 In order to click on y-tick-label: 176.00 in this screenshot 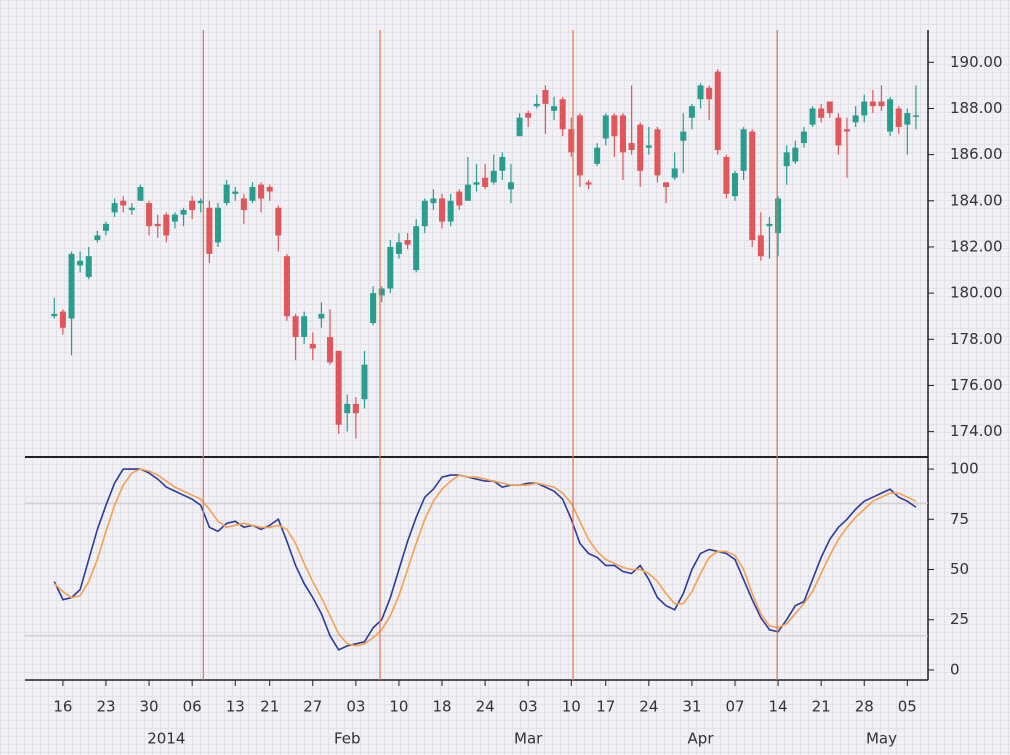, I will do `click(976, 385)`.